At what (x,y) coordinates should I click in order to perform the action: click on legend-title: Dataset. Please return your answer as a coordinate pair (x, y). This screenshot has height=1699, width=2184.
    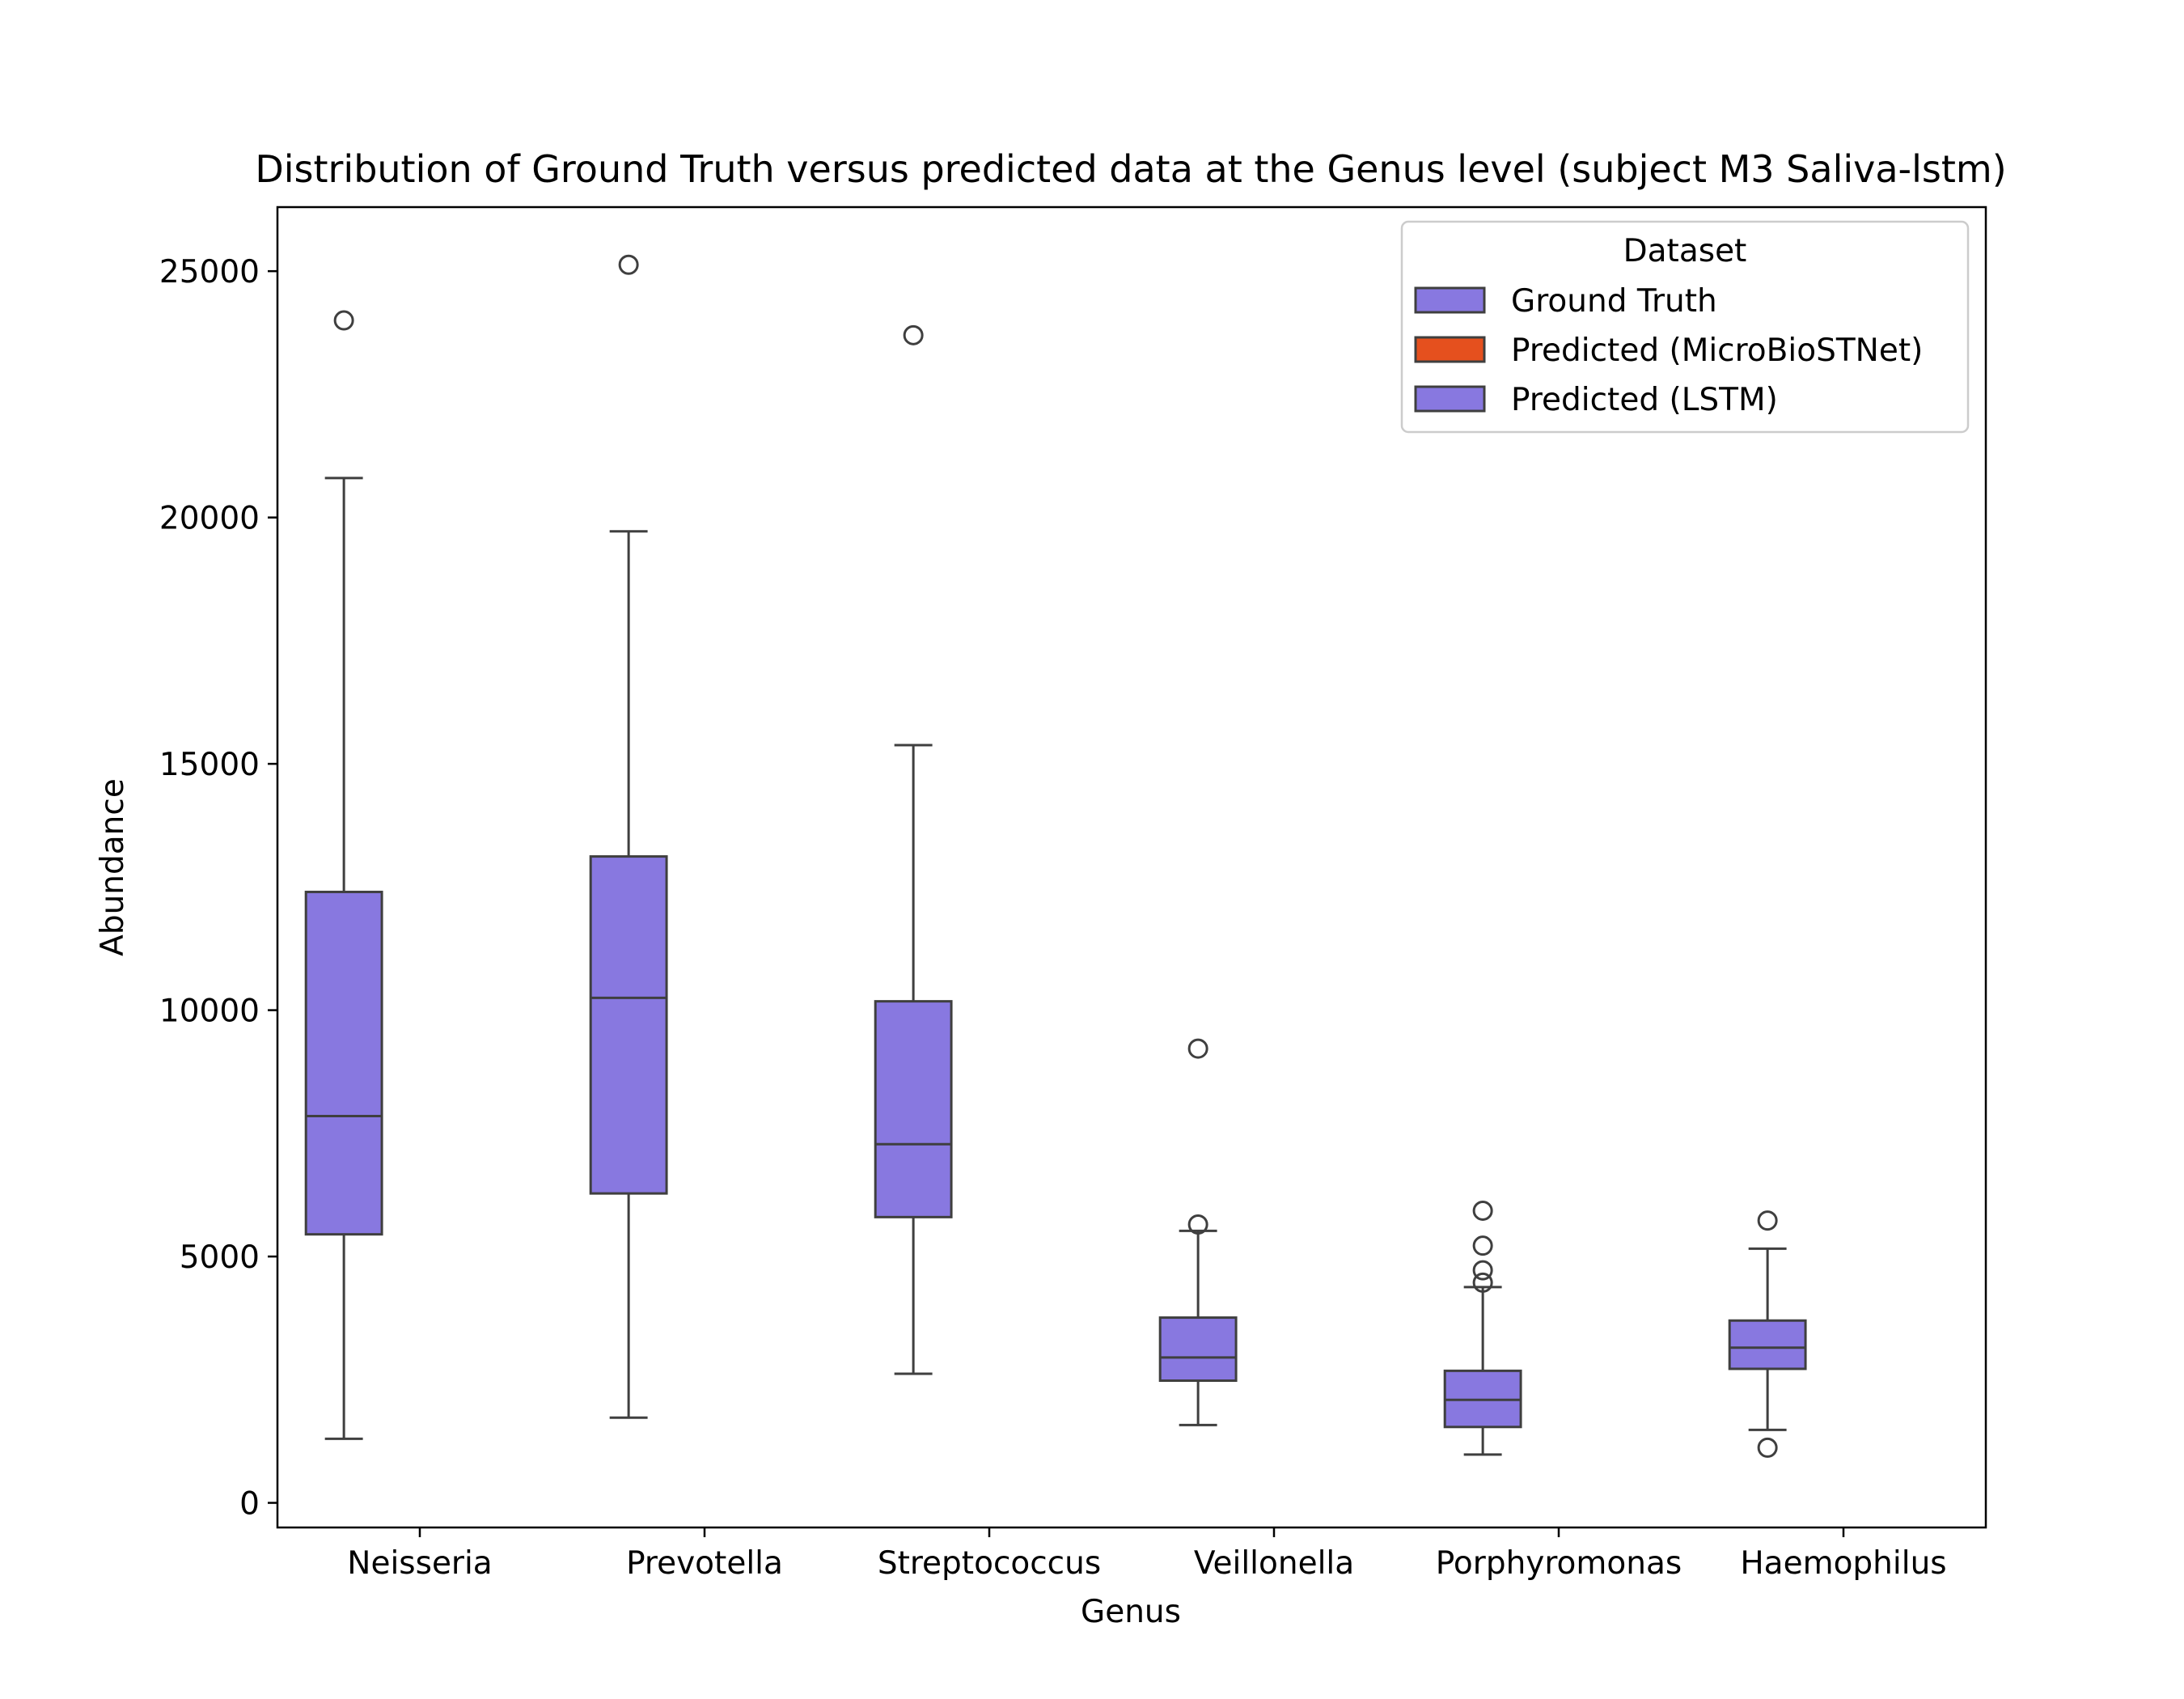
    Looking at the image, I should click on (1685, 251).